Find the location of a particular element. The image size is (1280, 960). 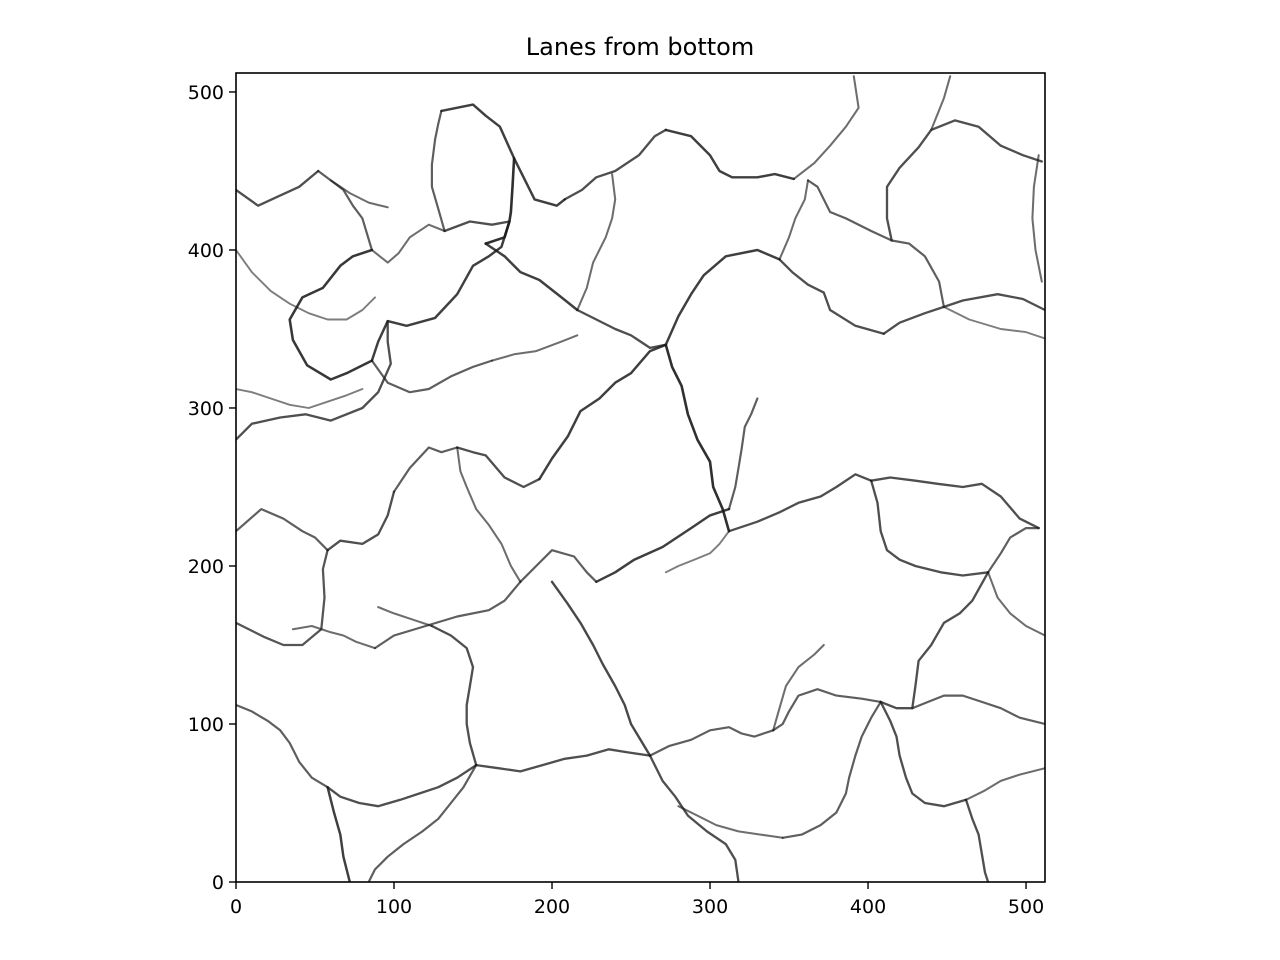

chart-title: Lanes from bottom is located at coordinates (640, 47).